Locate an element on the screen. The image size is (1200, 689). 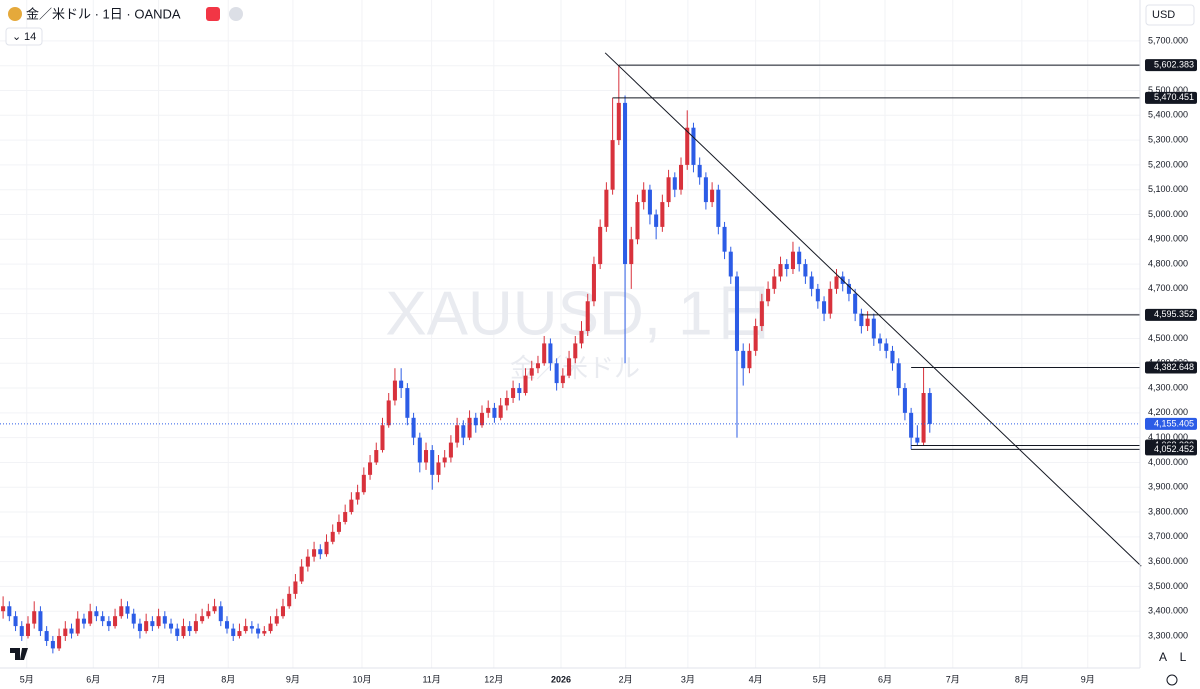
y-tick-label: 3,900.000 is located at coordinates (1168, 487).